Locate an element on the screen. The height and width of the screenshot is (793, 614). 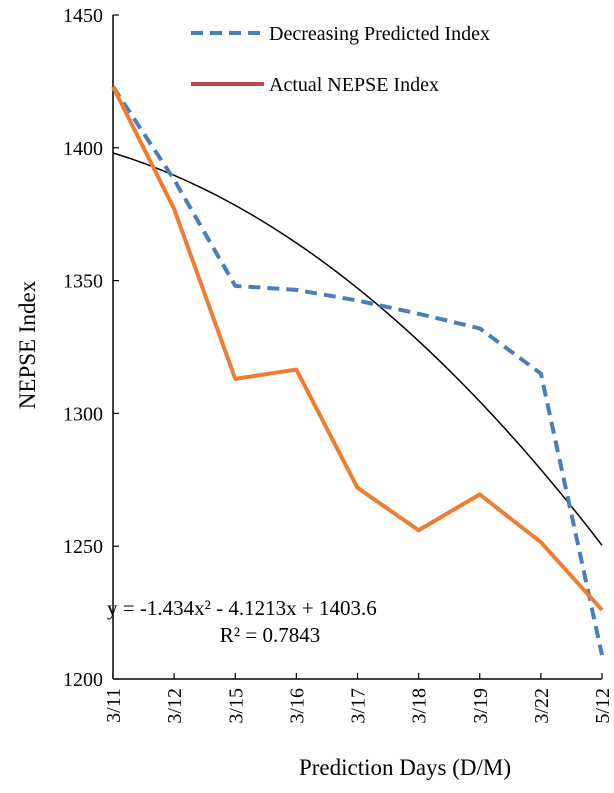
x-axis-title: Prediction Days (D/M) is located at coordinates (405, 767).